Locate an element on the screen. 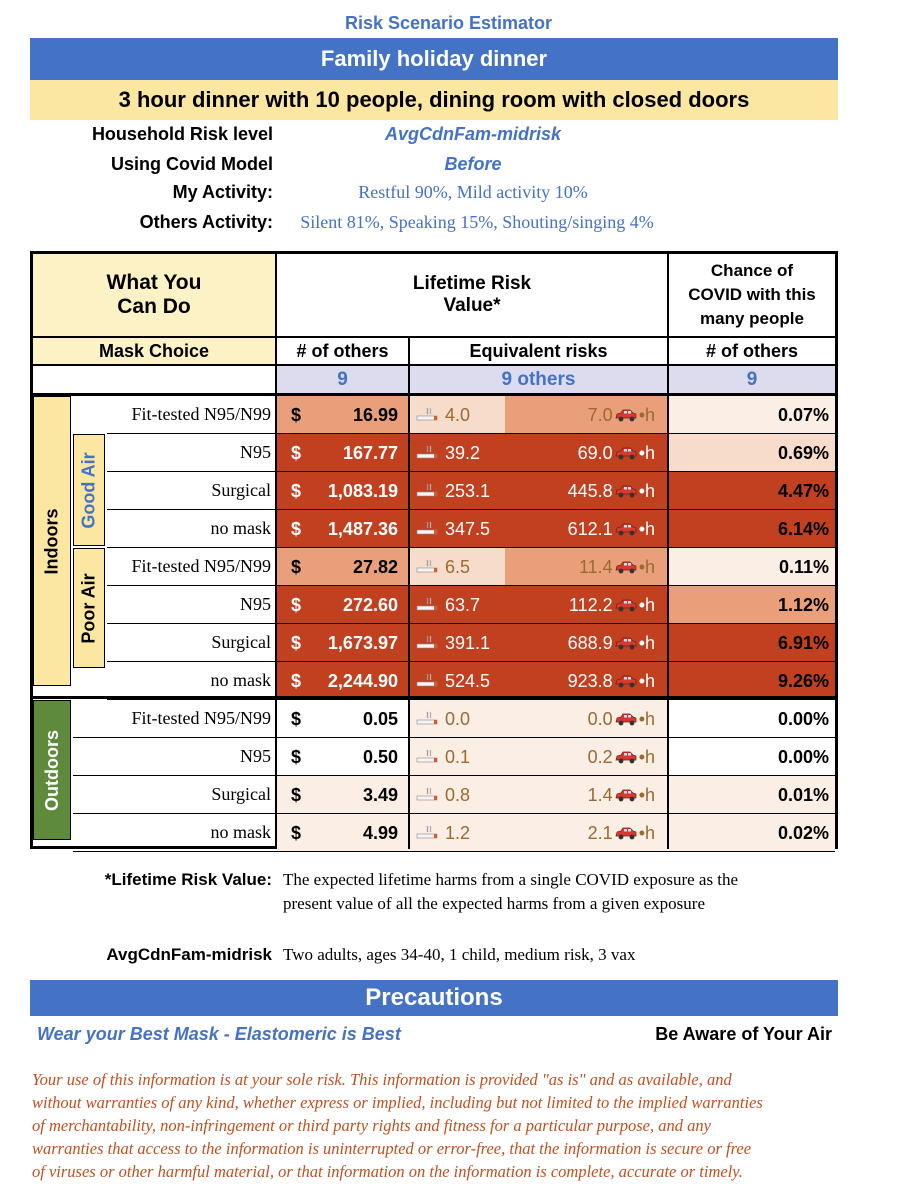  driving-equivalent-cell: 0.2 •h is located at coordinates (586, 757).